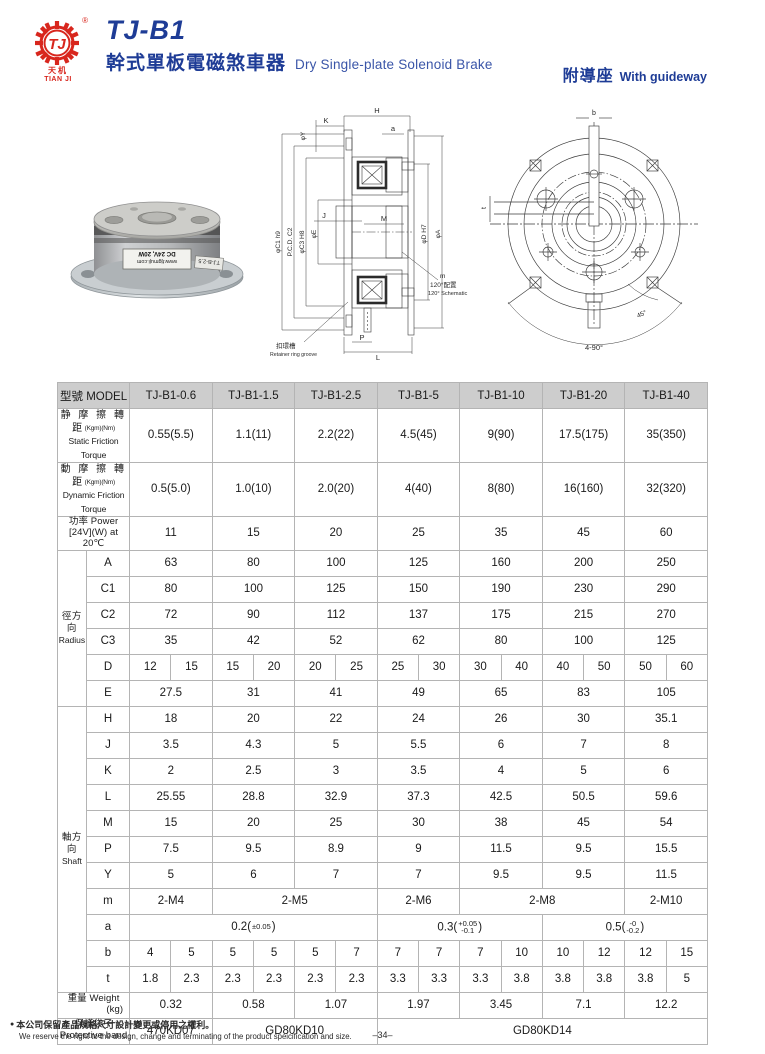  I want to click on cell-a-0-close: ), so click(273, 927).